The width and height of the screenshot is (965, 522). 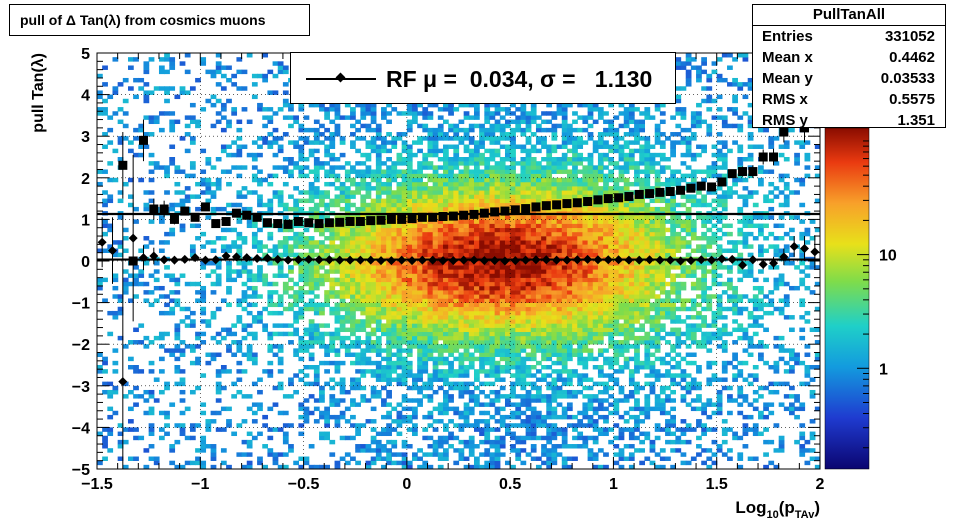 I want to click on legend-entry: RF μ = 0.034, σ = 1.130, so click(x=519, y=79).